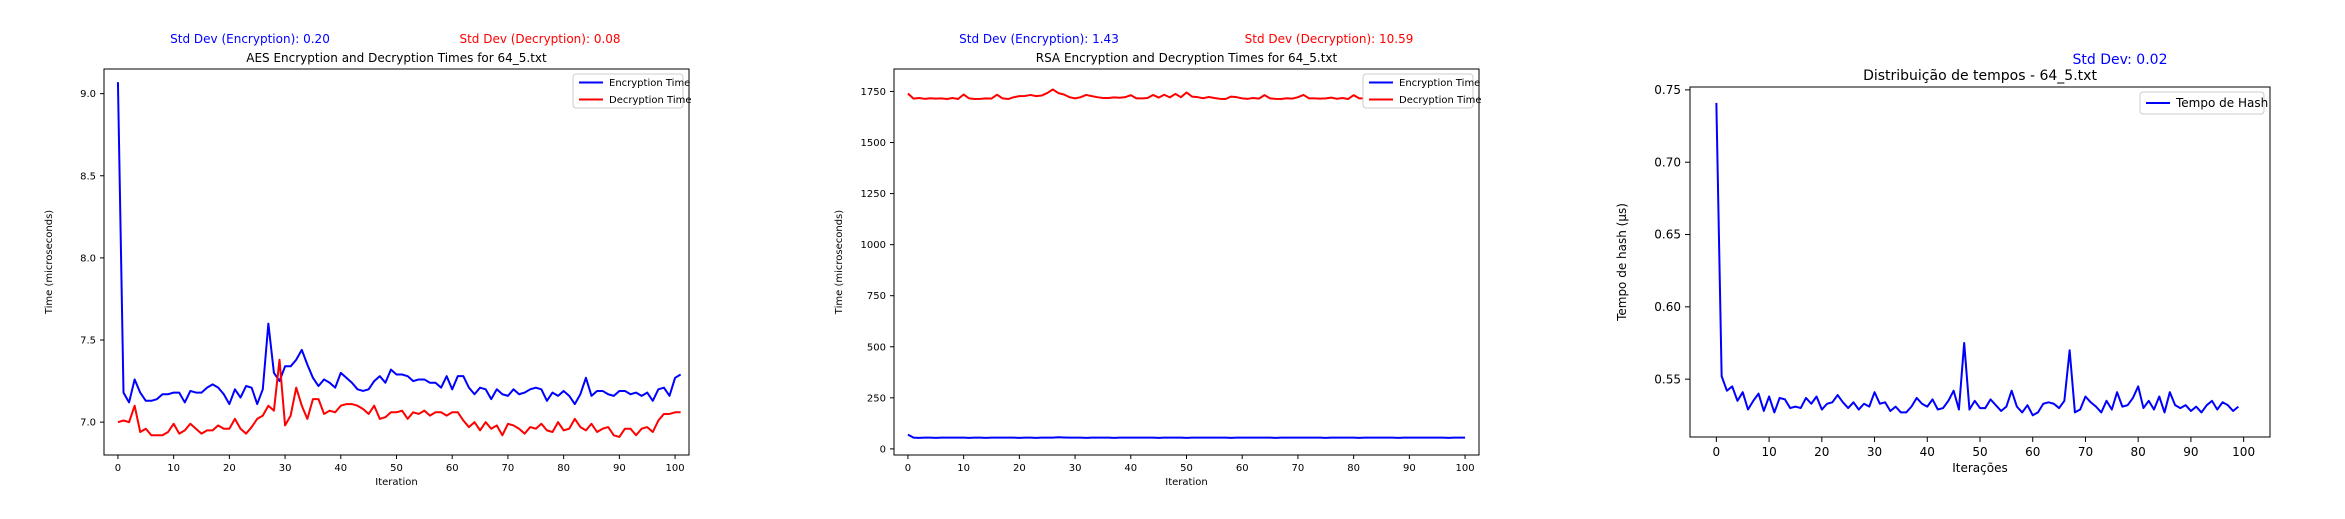 This screenshot has height=519, width=2345. What do you see at coordinates (873, 245) in the screenshot?
I see `y-tick-label: 1000` at bounding box center [873, 245].